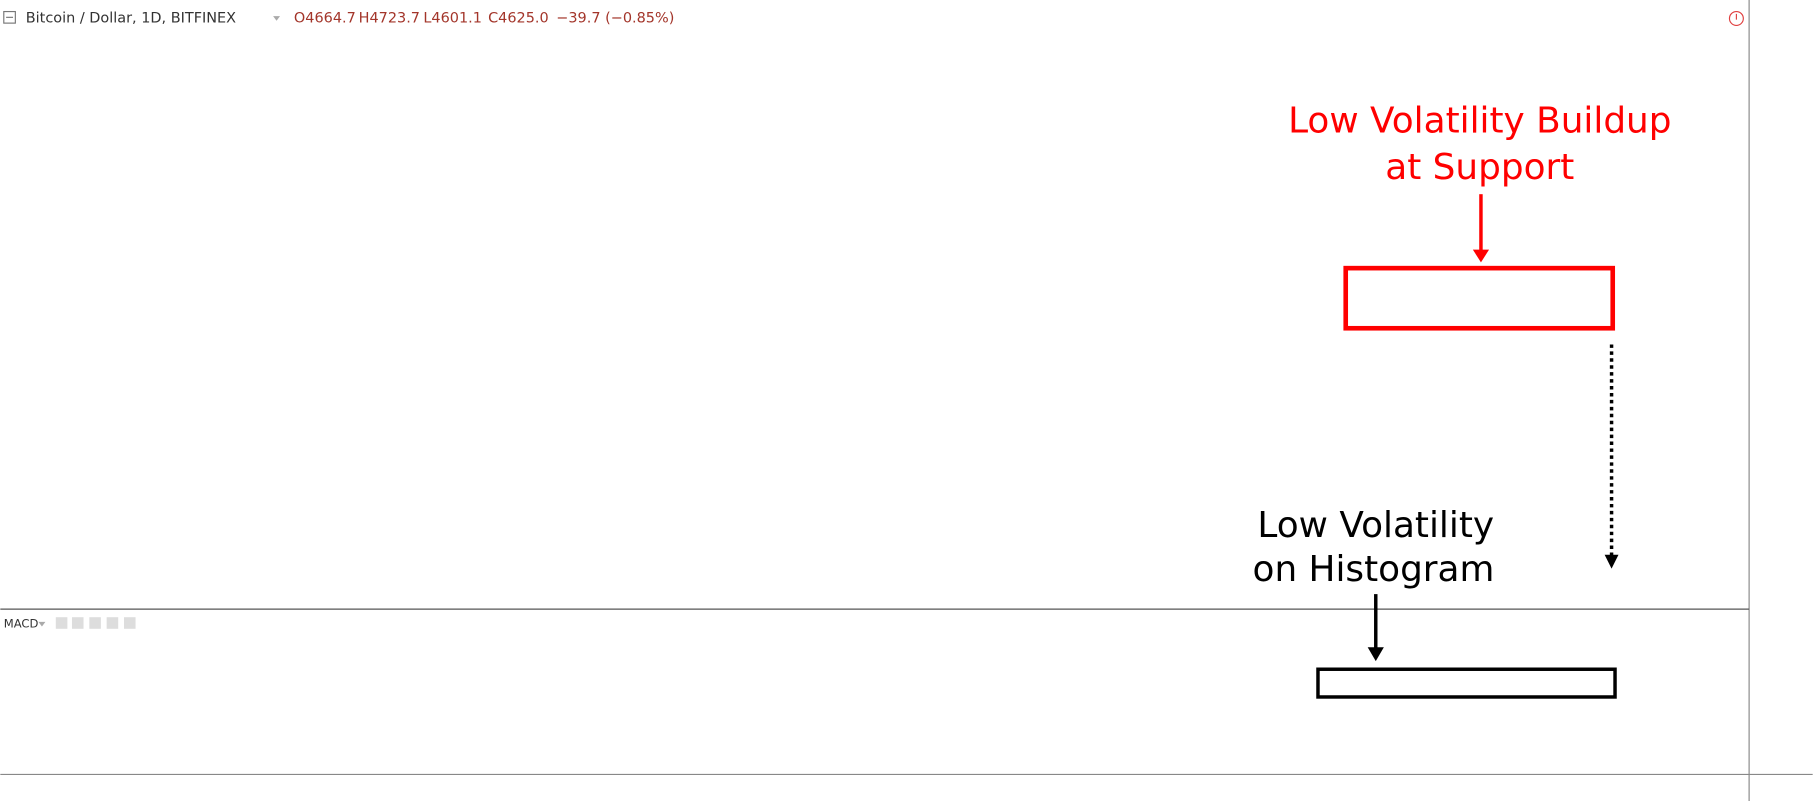 The height and width of the screenshot is (801, 1813). Describe the element at coordinates (131, 18) in the screenshot. I see `symbol-title: Bitcoin / Dollar, 1D, BITFINEX` at that location.